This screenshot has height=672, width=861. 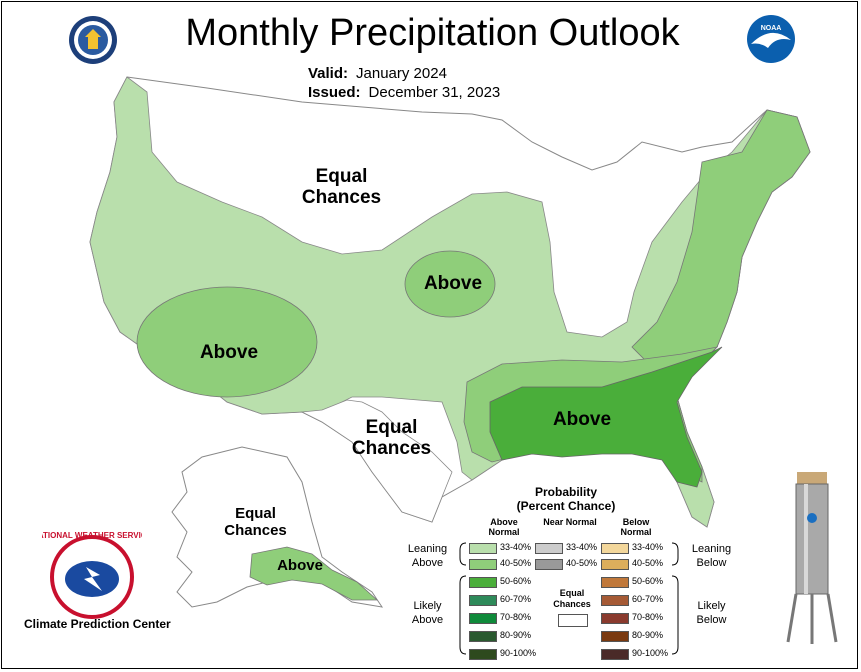 What do you see at coordinates (648, 617) in the screenshot?
I see `legend-below-swatch-label-4: 70-80%` at bounding box center [648, 617].